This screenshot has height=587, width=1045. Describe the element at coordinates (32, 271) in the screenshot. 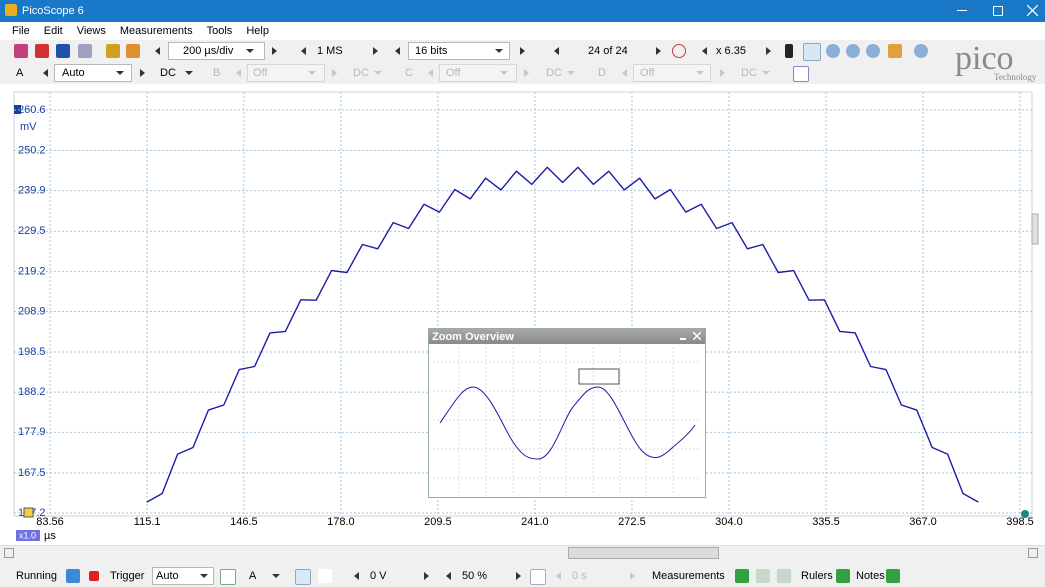

I see `y-tick-label: 219.2` at that location.